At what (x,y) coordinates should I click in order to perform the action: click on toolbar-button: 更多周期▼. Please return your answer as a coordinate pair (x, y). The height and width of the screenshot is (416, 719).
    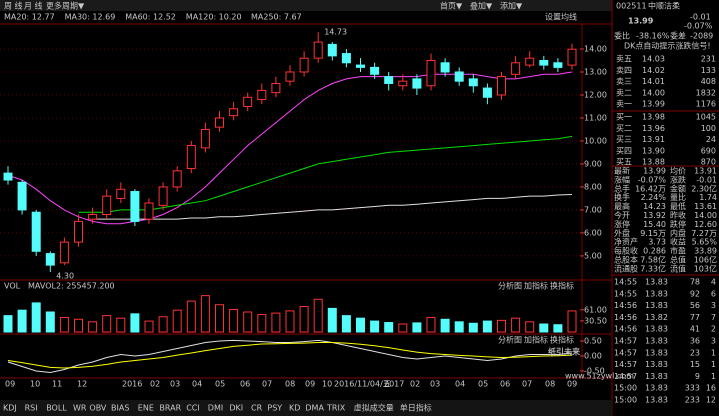
    Looking at the image, I should click on (65, 6).